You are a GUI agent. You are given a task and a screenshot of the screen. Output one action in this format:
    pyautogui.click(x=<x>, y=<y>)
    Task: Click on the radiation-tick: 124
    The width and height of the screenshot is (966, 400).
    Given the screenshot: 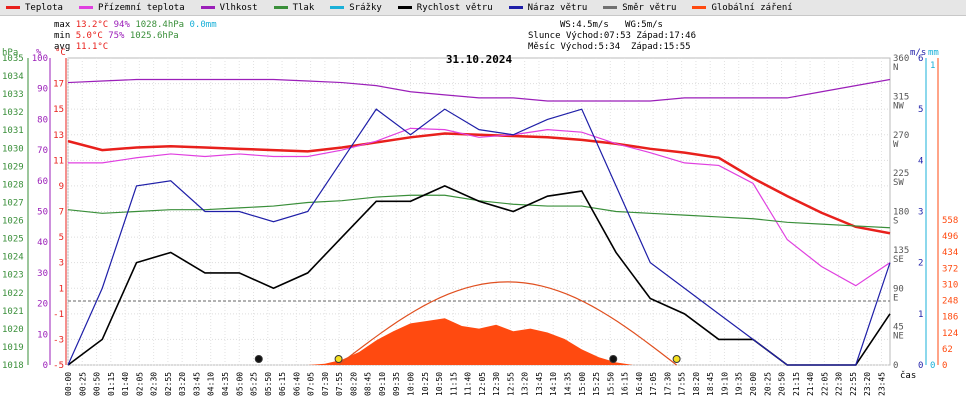 What is the action you would take?
    pyautogui.click(x=950, y=334)
    